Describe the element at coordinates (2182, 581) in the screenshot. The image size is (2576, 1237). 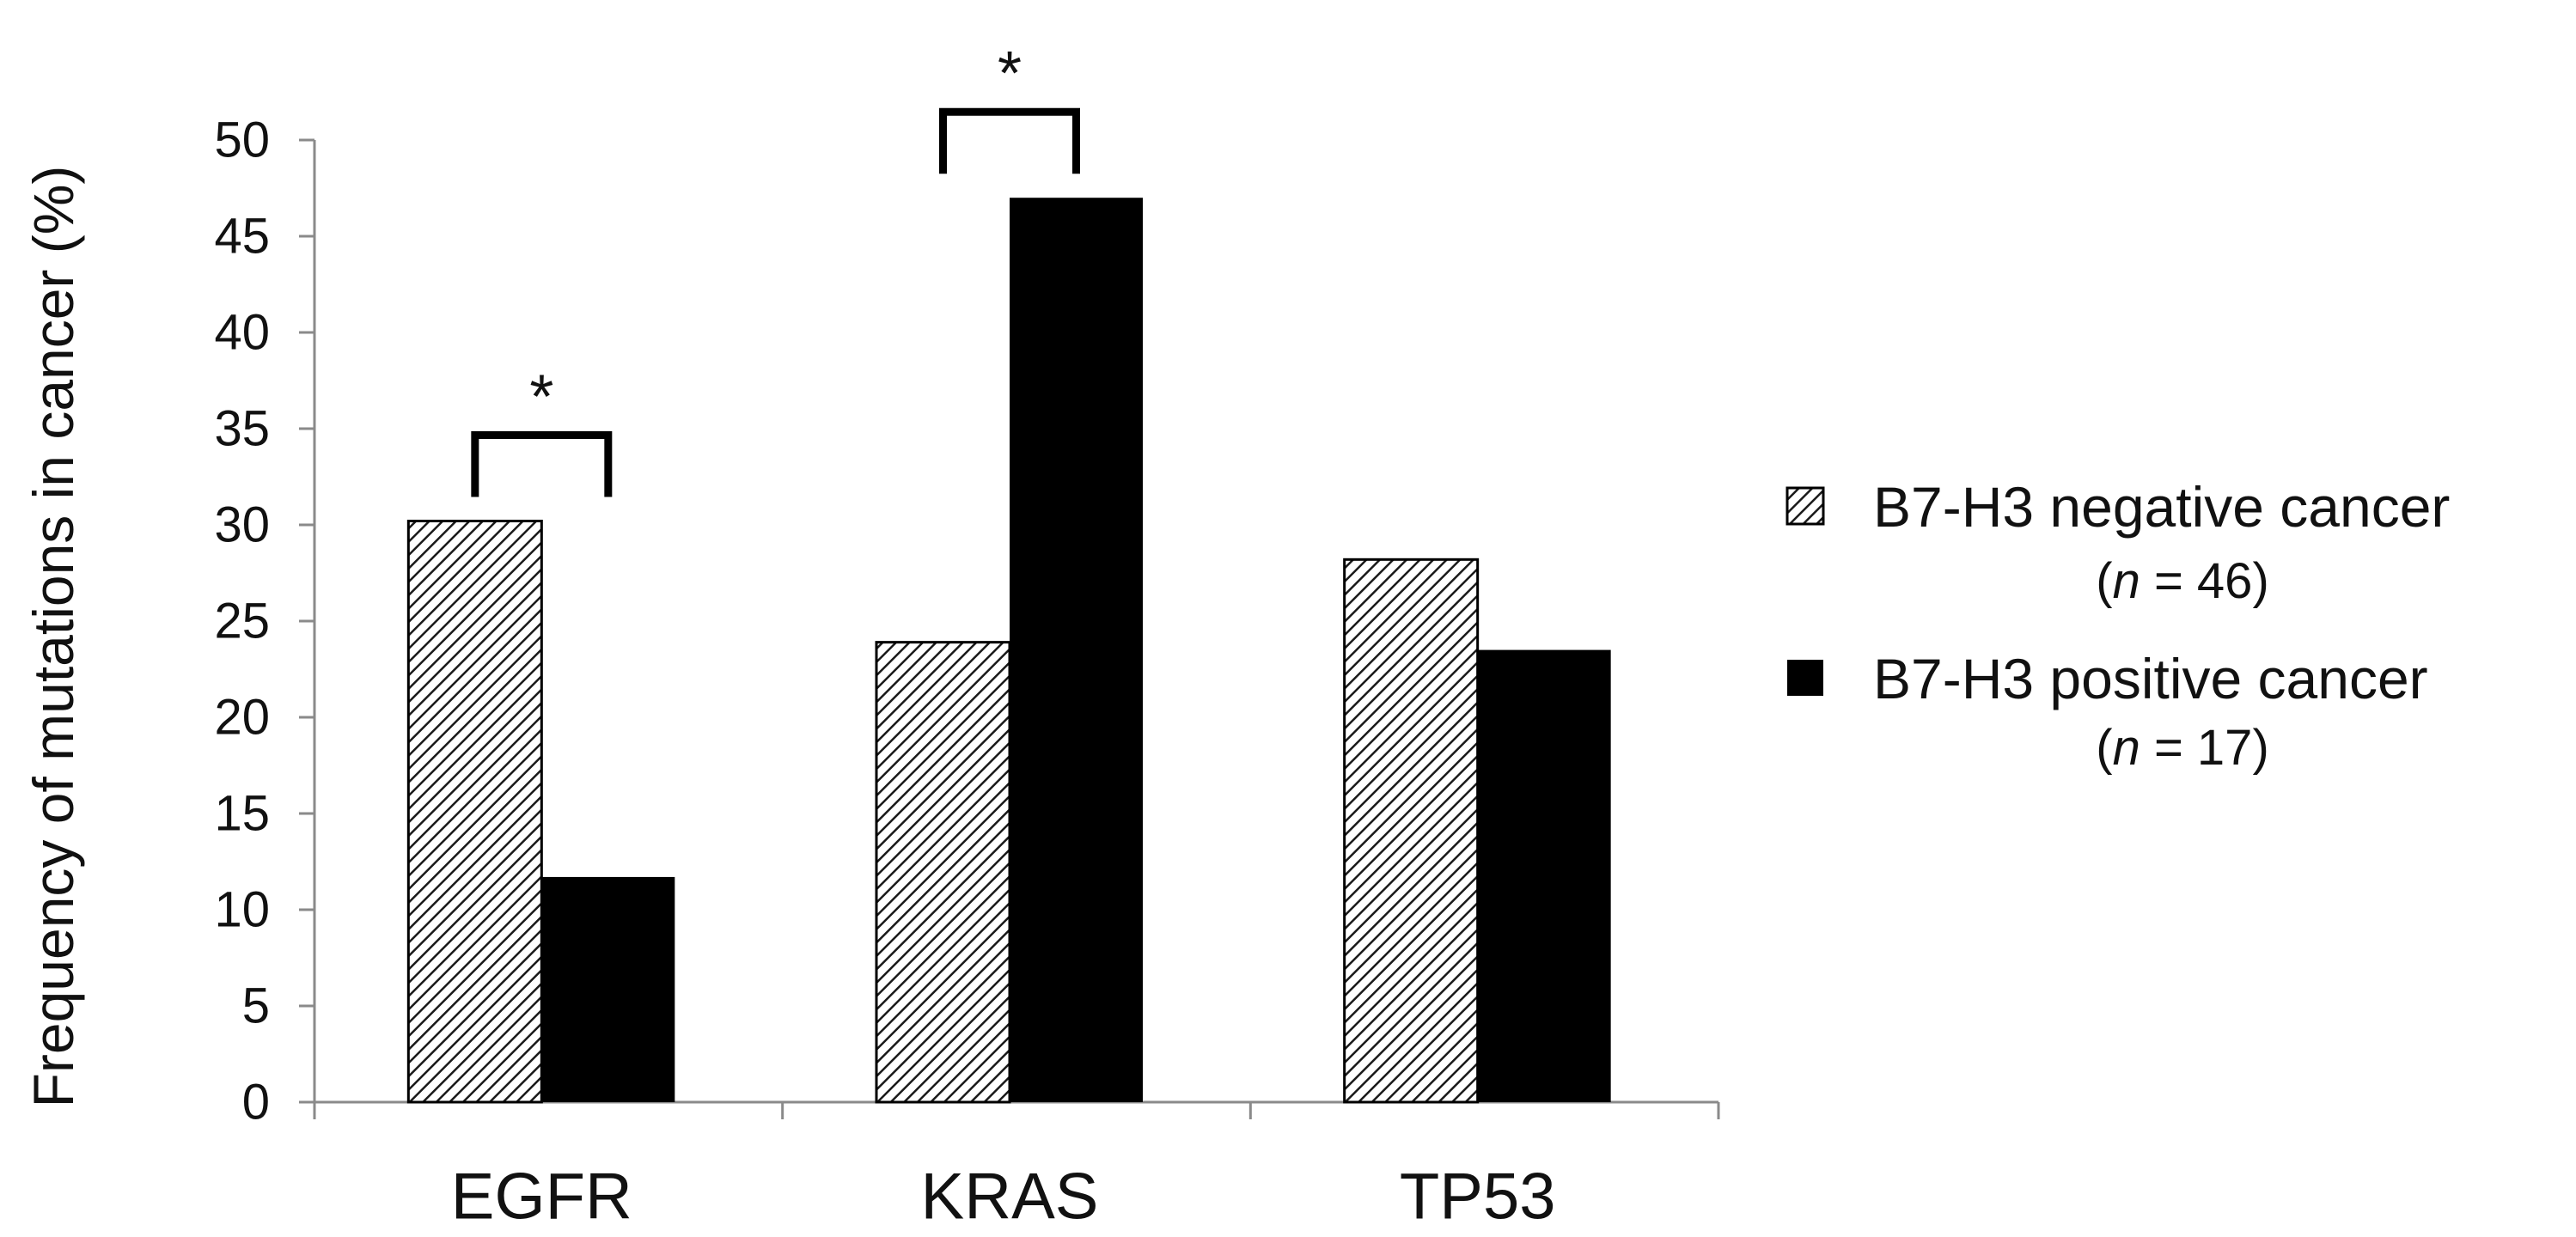
I see `legend-sample-size-negative: (n = 46)` at that location.